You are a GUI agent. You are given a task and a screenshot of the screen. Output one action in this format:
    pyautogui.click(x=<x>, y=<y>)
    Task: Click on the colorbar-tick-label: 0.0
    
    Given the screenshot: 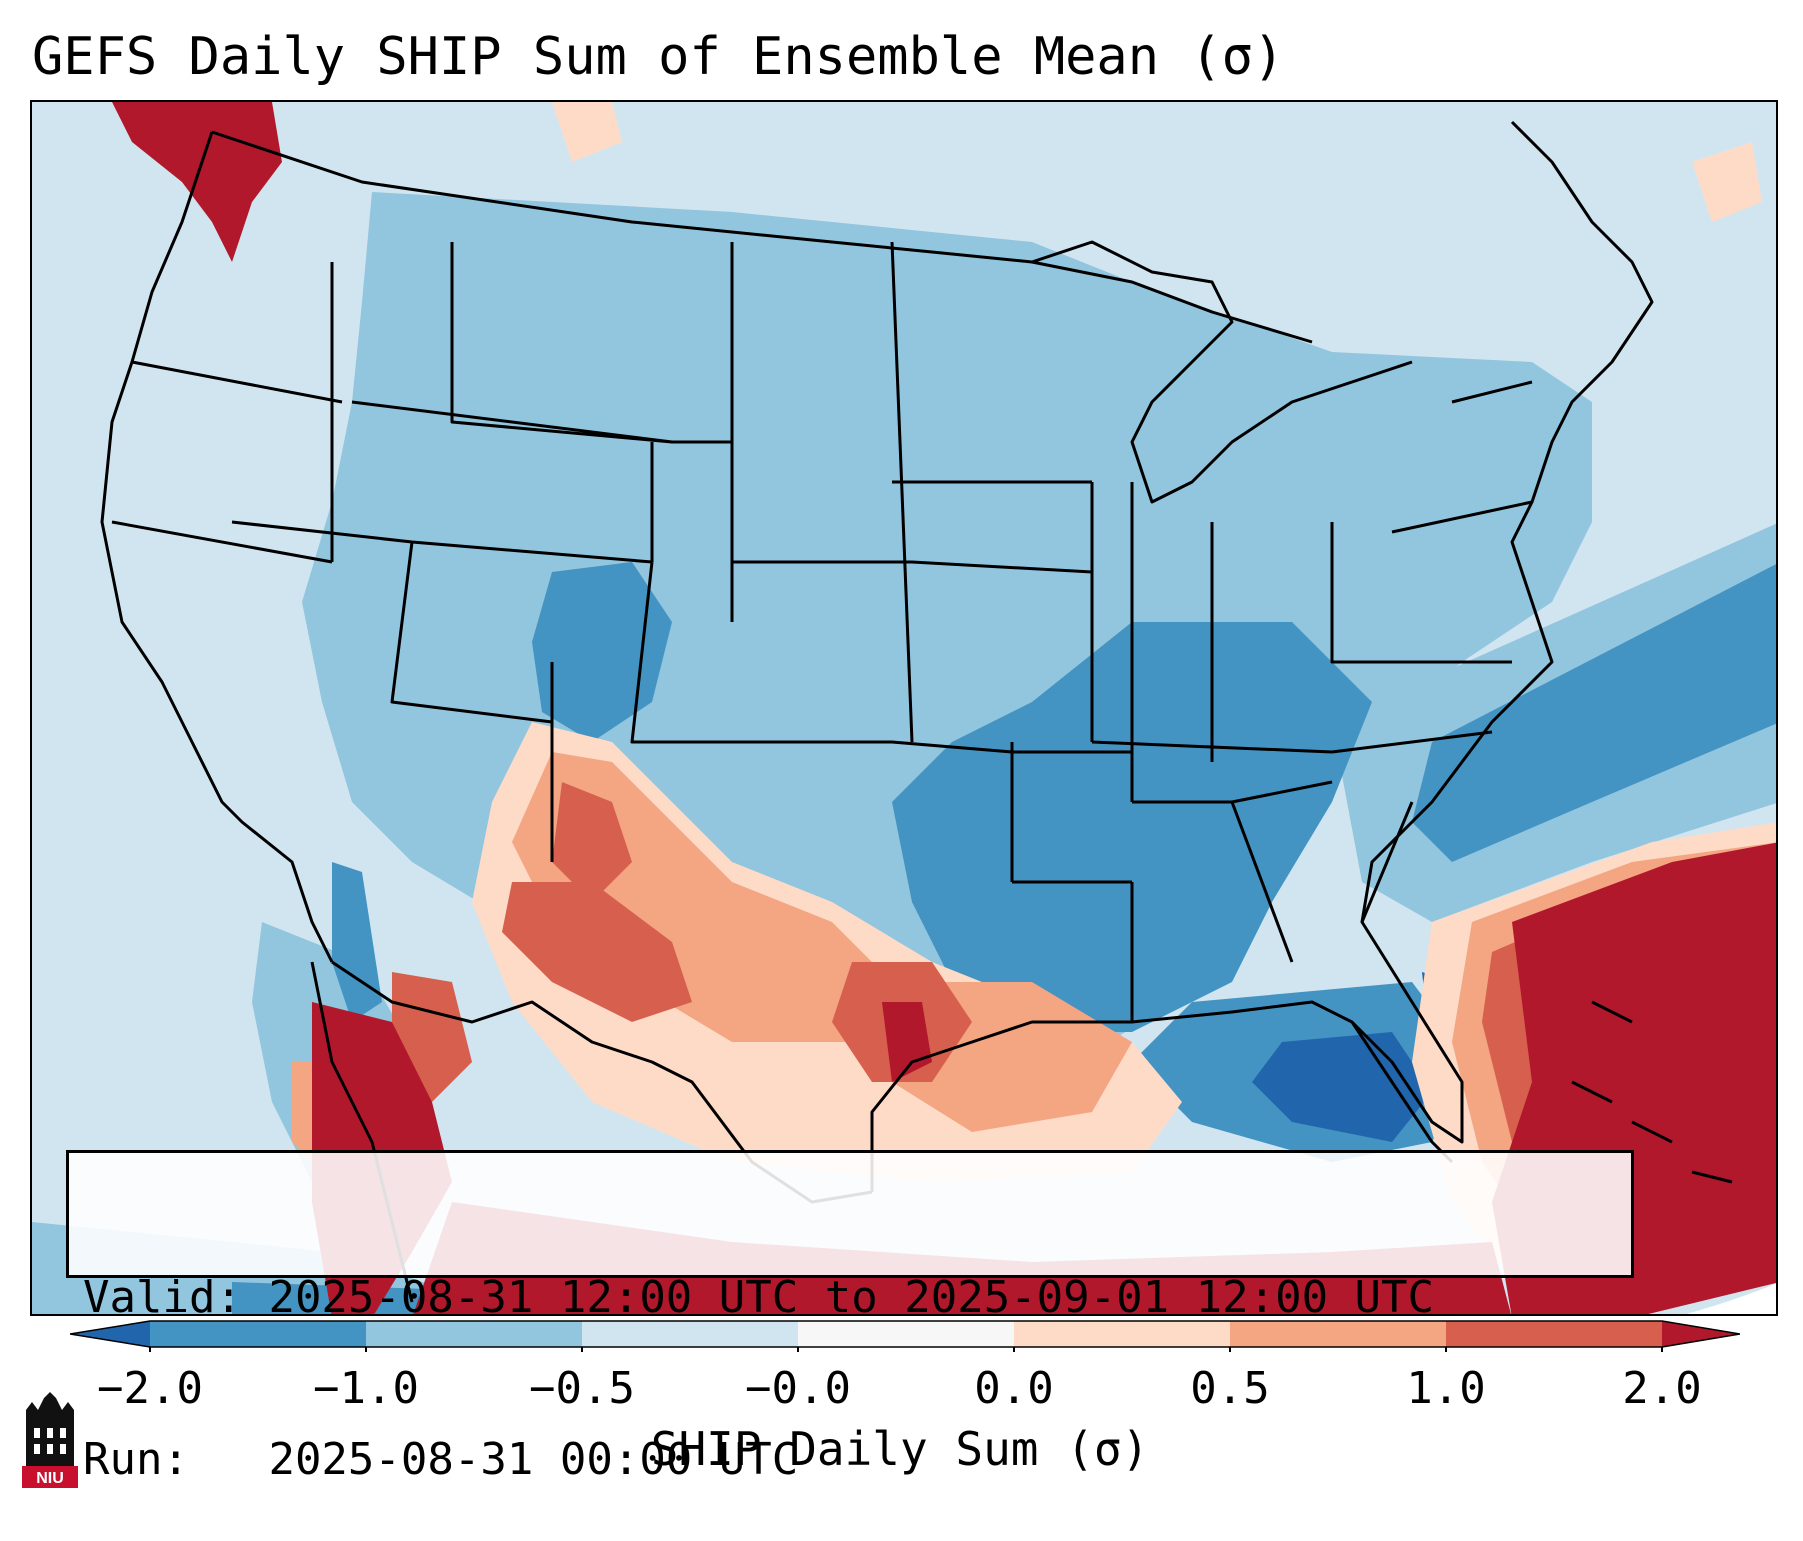 What is the action you would take?
    pyautogui.click(x=1014, y=1388)
    